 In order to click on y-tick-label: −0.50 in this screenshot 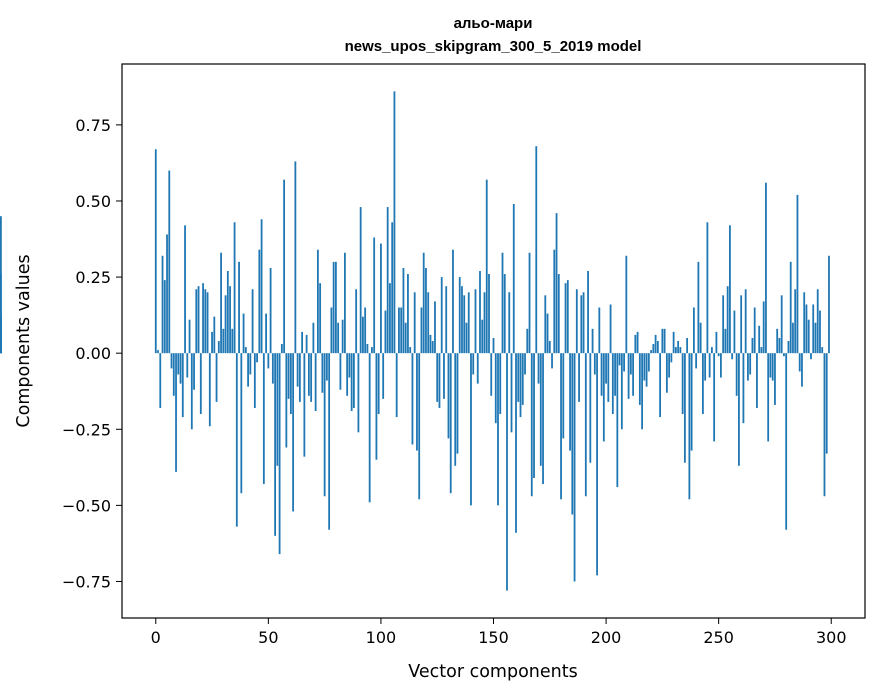, I will do `click(86, 505)`.